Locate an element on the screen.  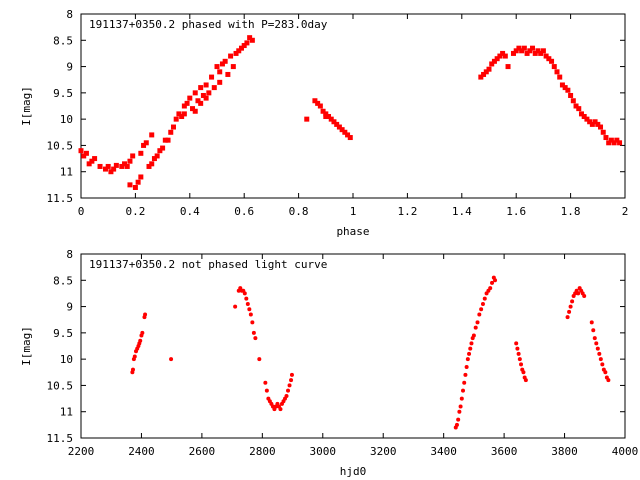
y-axis-label: I[mag] is located at coordinates (26, 106).